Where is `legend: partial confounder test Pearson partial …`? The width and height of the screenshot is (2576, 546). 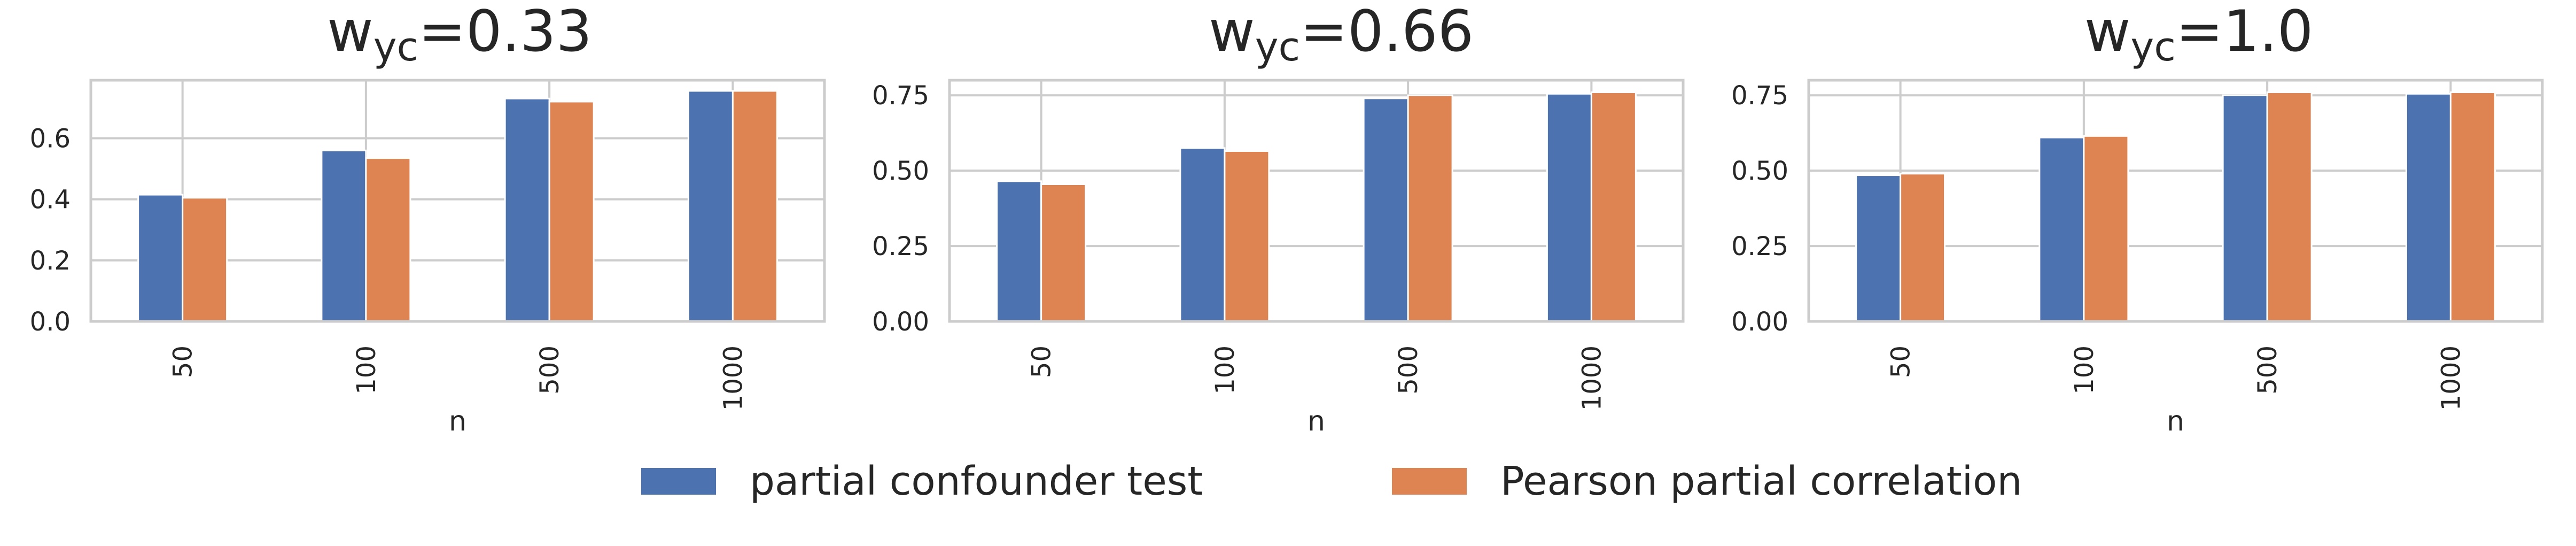
legend: partial confounder test Pearson partial … is located at coordinates (1288, 482).